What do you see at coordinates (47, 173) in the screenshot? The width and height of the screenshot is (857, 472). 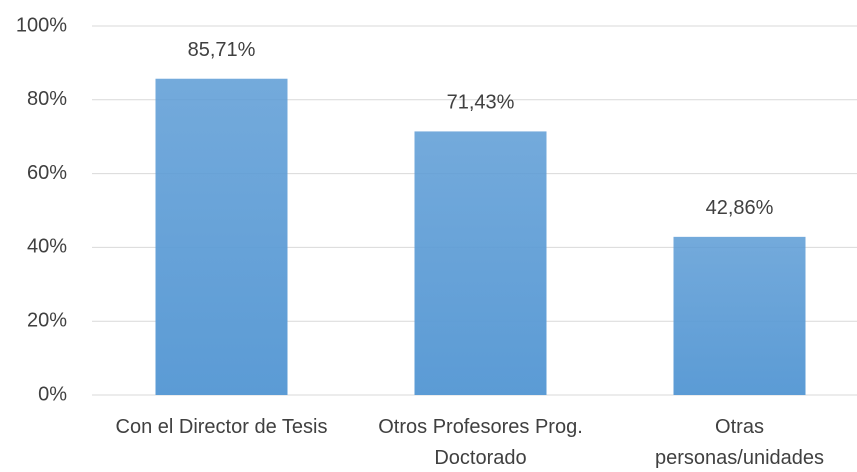 I see `y-tick-label: 60%` at bounding box center [47, 173].